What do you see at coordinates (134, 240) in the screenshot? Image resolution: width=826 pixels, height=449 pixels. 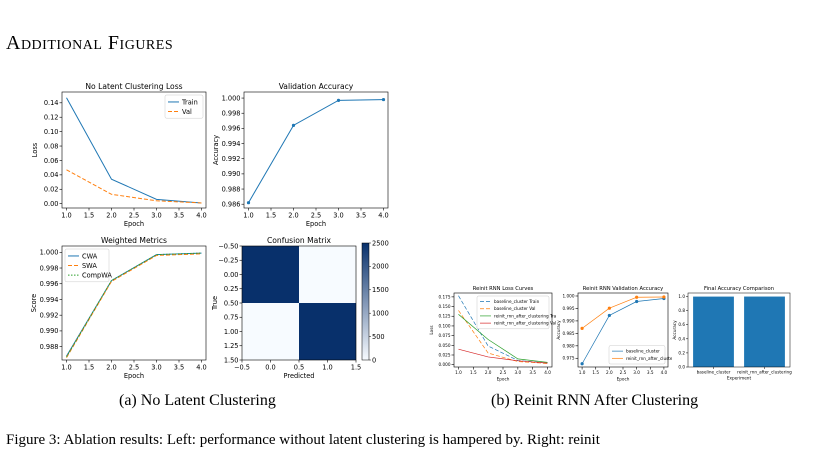 I see `chart-title: Weighted Metrics` at bounding box center [134, 240].